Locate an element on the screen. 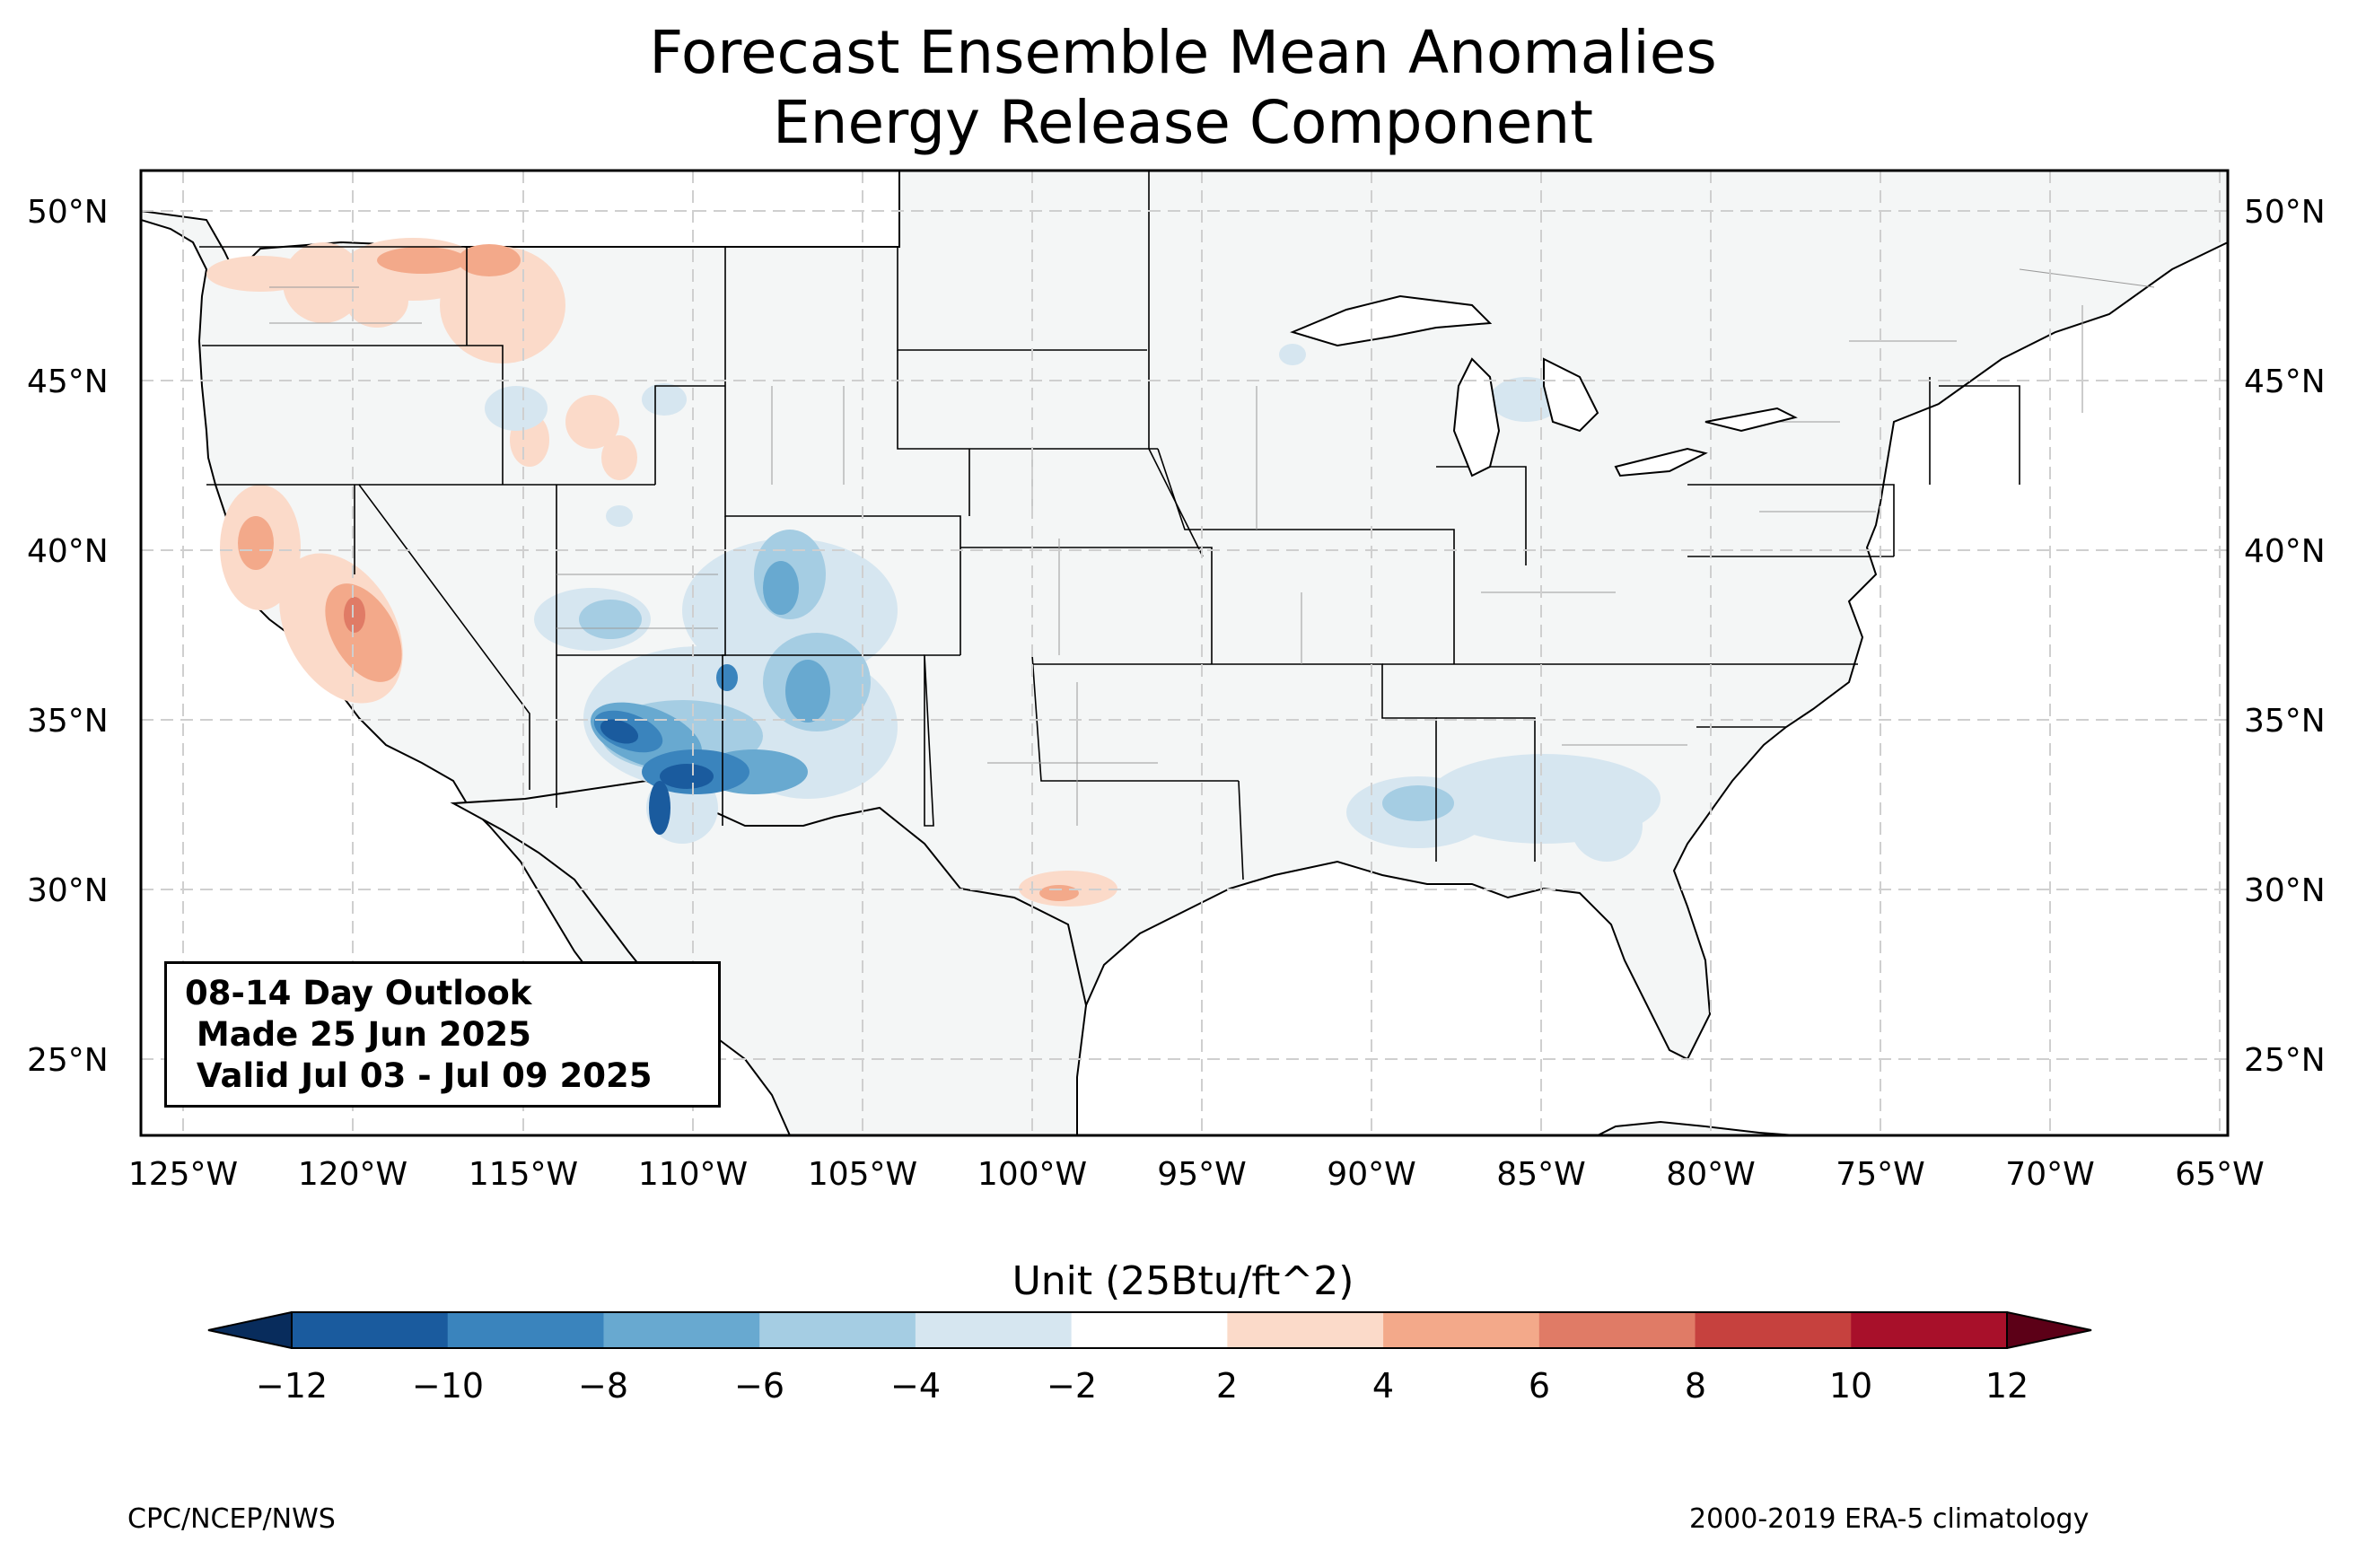  lon-label: 95°W is located at coordinates (1202, 1175).